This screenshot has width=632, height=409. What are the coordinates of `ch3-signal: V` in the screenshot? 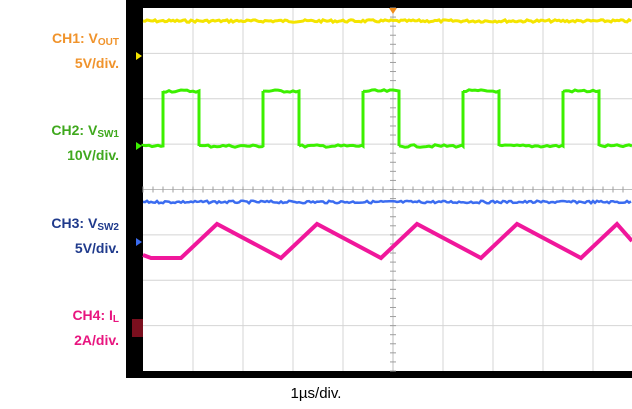 It's located at (92, 223).